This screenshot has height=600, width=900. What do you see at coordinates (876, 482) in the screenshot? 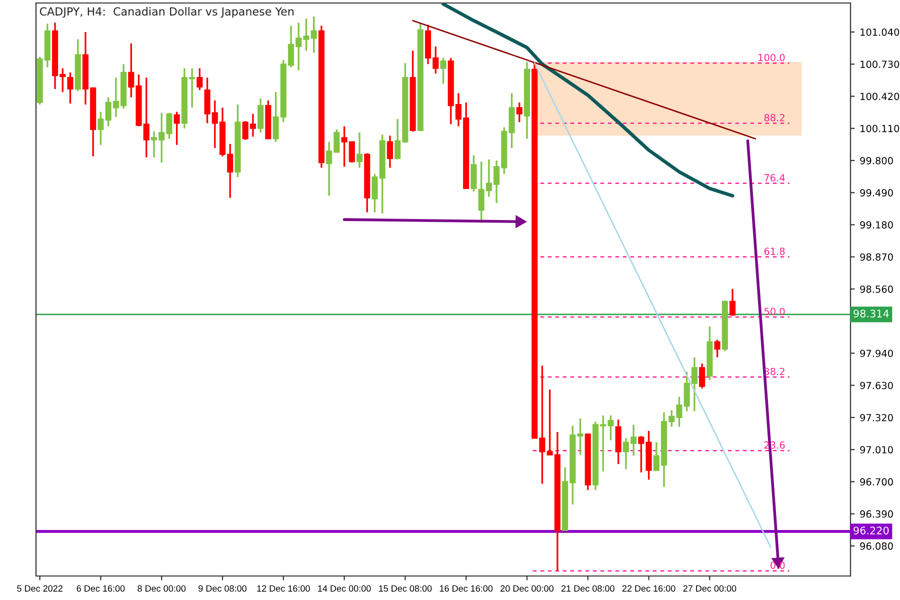
I see `y-tick-label: 96.700` at bounding box center [876, 482].